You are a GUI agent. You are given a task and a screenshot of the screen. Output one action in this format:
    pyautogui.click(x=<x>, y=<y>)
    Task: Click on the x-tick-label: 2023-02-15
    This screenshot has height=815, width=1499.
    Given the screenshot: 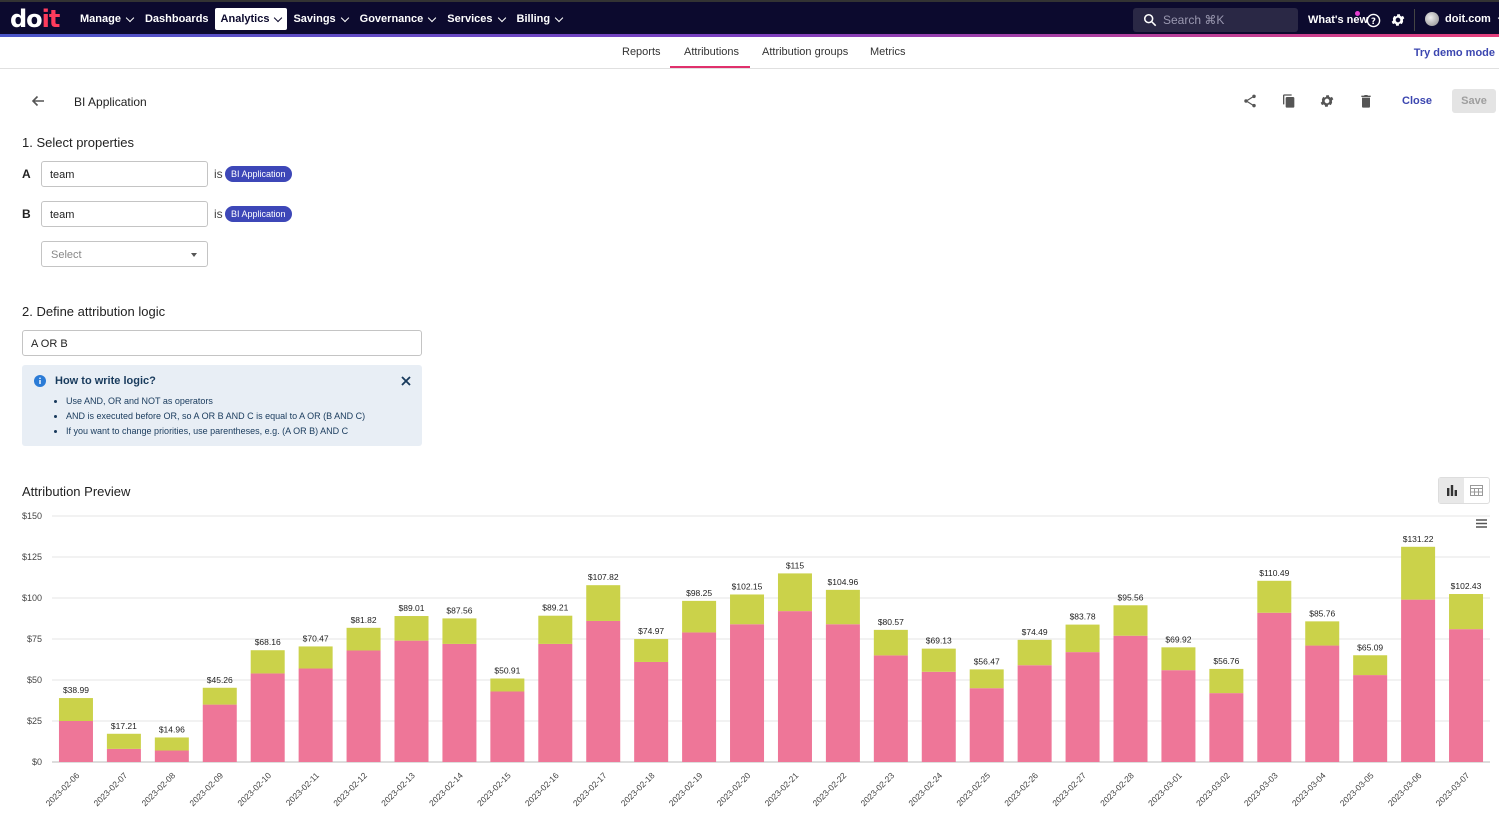 What is the action you would take?
    pyautogui.click(x=494, y=789)
    